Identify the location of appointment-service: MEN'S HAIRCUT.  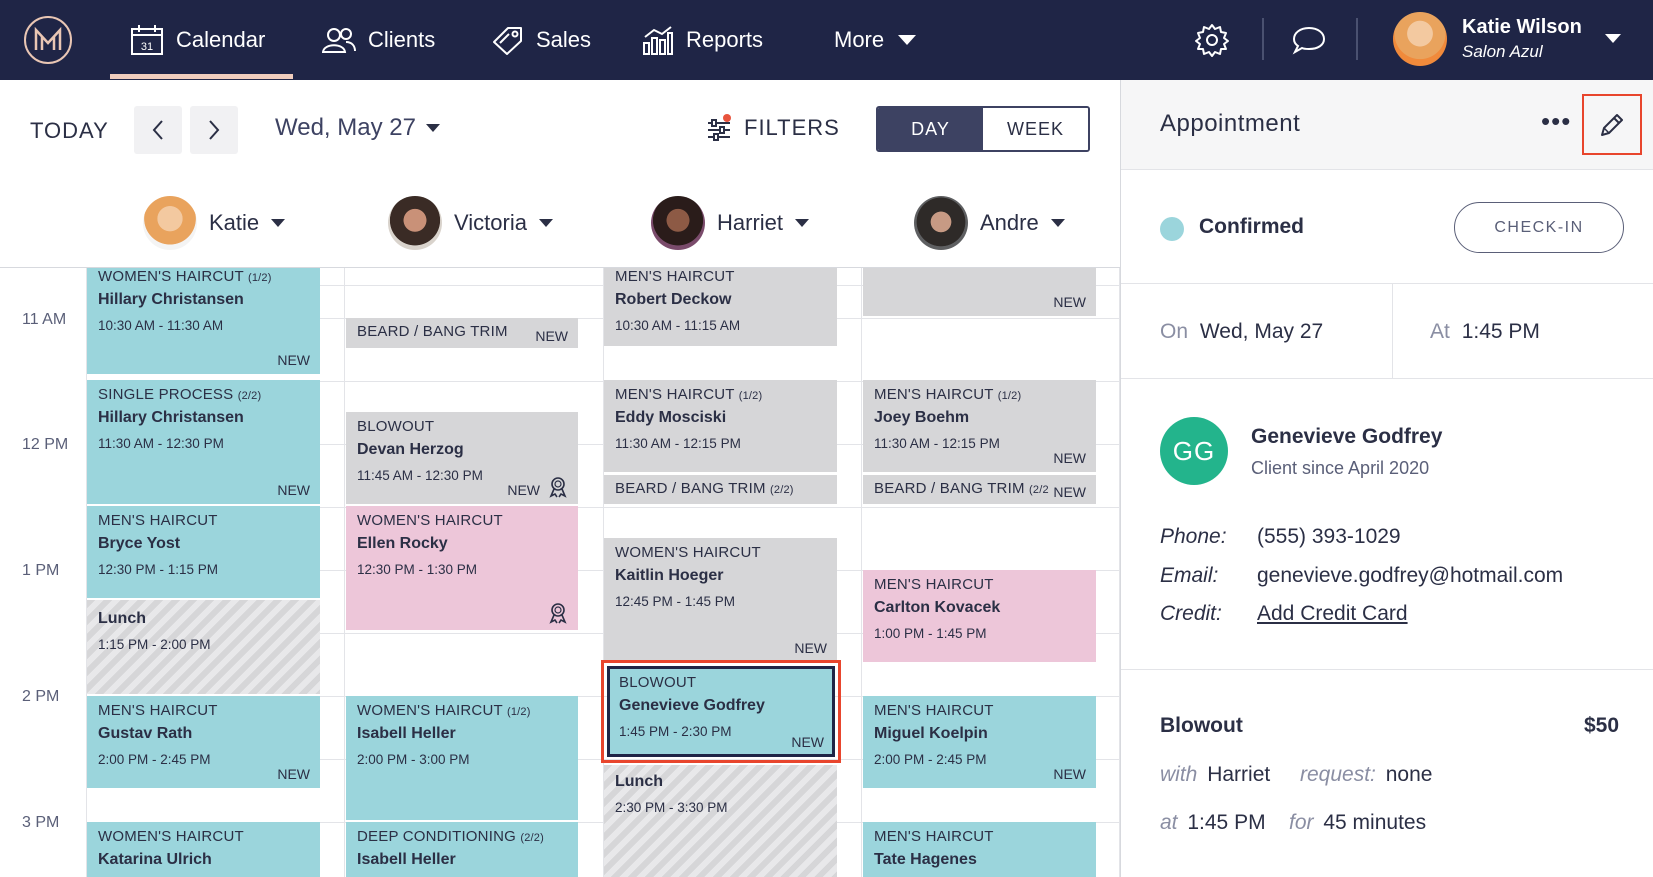
(158, 710).